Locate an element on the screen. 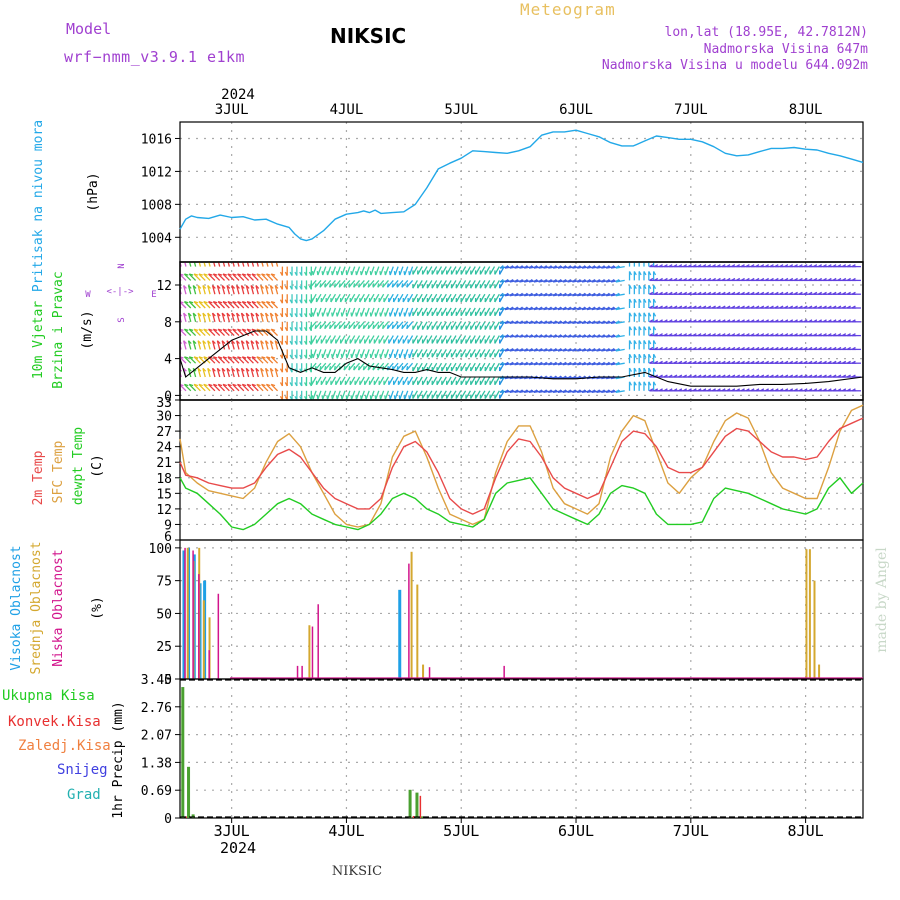 The image size is (900, 900). panel-frame is located at coordinates (521, 609).